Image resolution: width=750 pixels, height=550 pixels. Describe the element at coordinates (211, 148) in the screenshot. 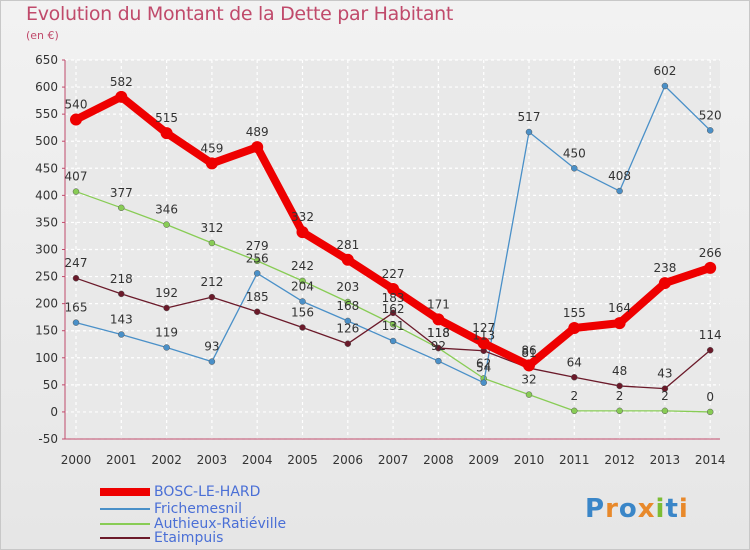

I see `data-label: 459` at that location.